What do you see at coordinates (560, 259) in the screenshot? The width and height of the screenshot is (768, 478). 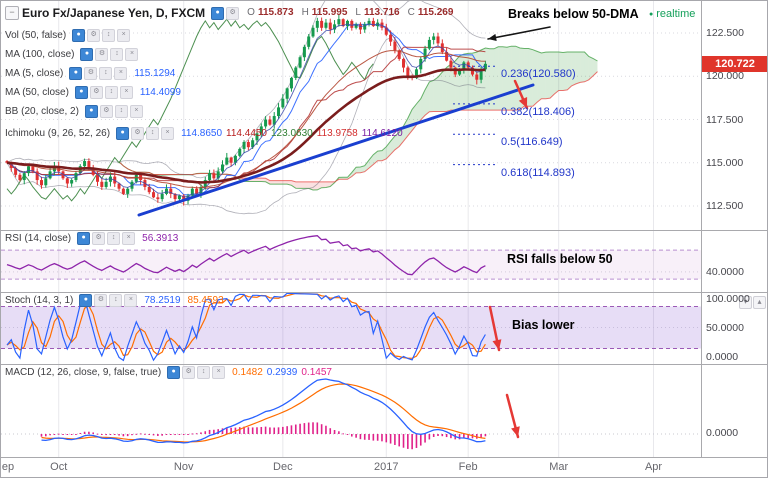 I see `annotation-rsi-falls: RSI falls below 50` at bounding box center [560, 259].